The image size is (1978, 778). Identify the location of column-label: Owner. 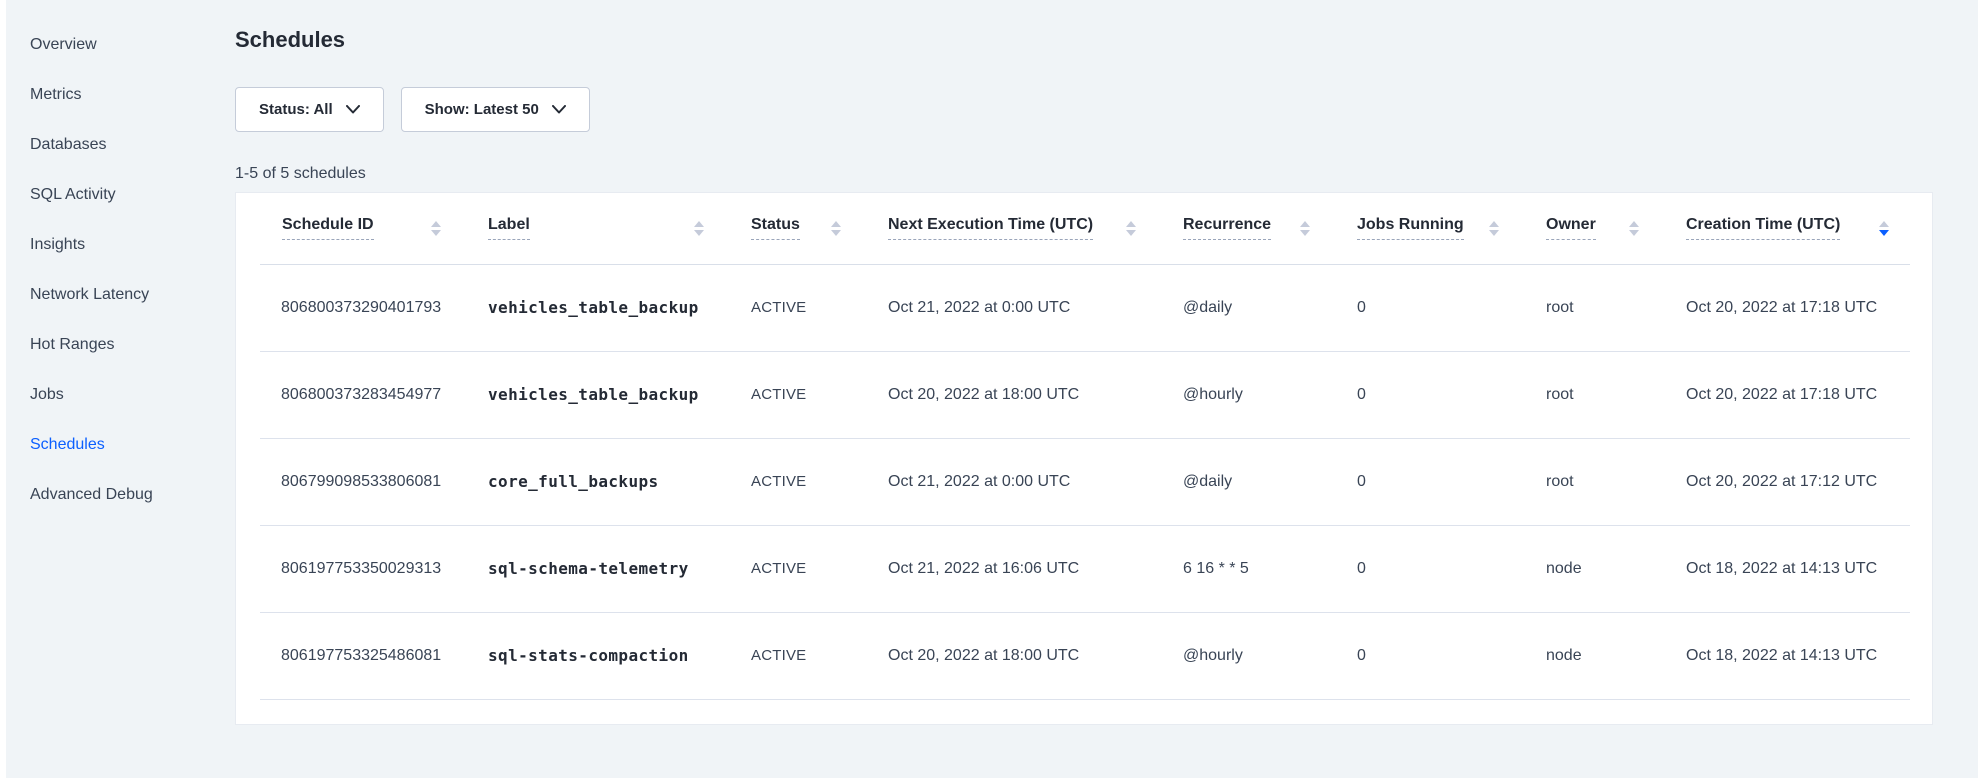
(1571, 228).